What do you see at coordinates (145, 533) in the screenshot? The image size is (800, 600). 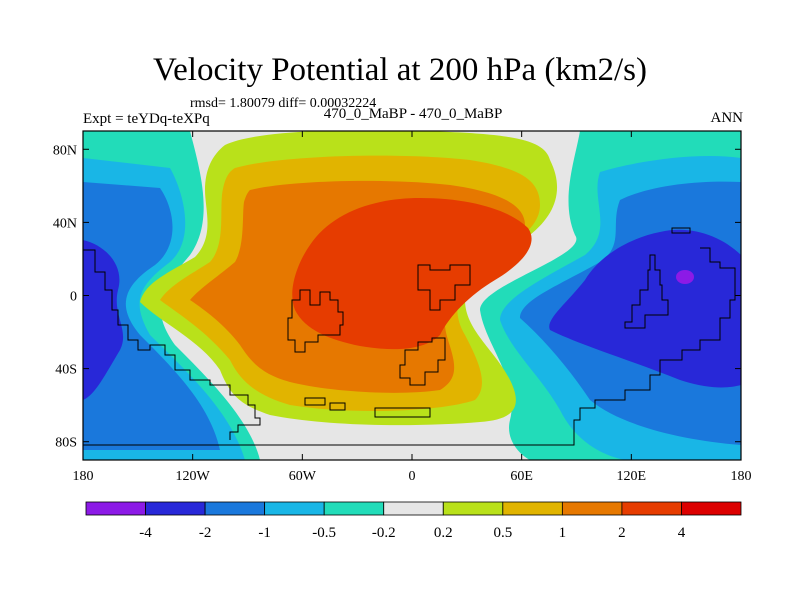 I see `colorbar-label: -4` at bounding box center [145, 533].